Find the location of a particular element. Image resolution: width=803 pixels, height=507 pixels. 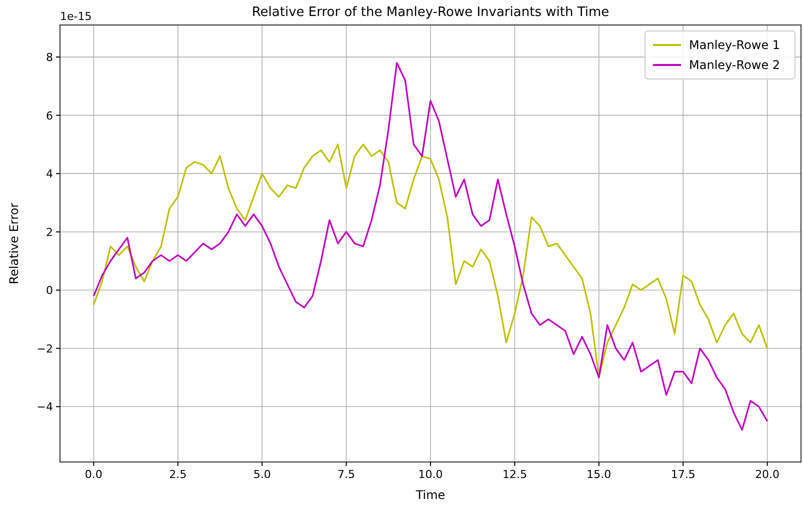

x-axis-title: Time is located at coordinates (430, 495).